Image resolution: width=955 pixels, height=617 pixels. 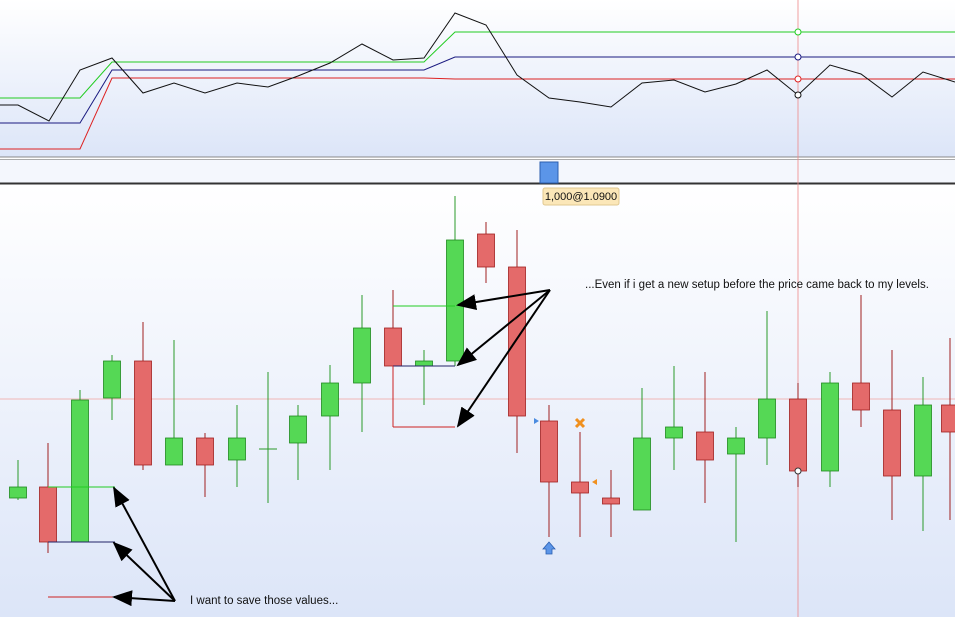 I want to click on tooltip-box, so click(x=581, y=196).